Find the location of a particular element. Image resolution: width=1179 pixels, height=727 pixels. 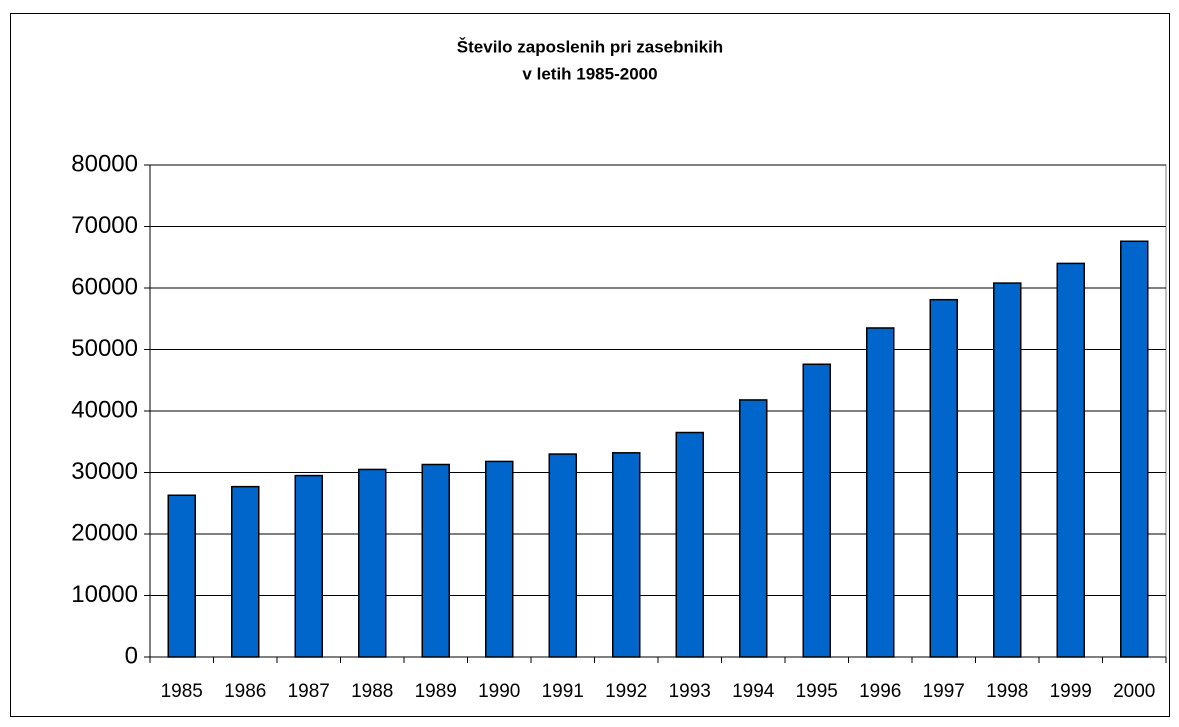

y-tick-label: 30000 is located at coordinates (104, 471).